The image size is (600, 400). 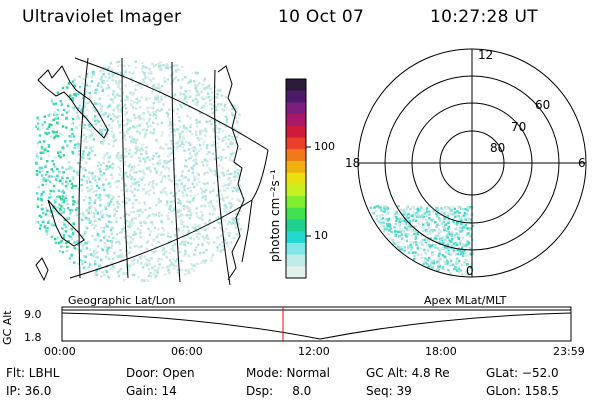 What do you see at coordinates (160, 373) in the screenshot?
I see `door-status: Door: Open` at bounding box center [160, 373].